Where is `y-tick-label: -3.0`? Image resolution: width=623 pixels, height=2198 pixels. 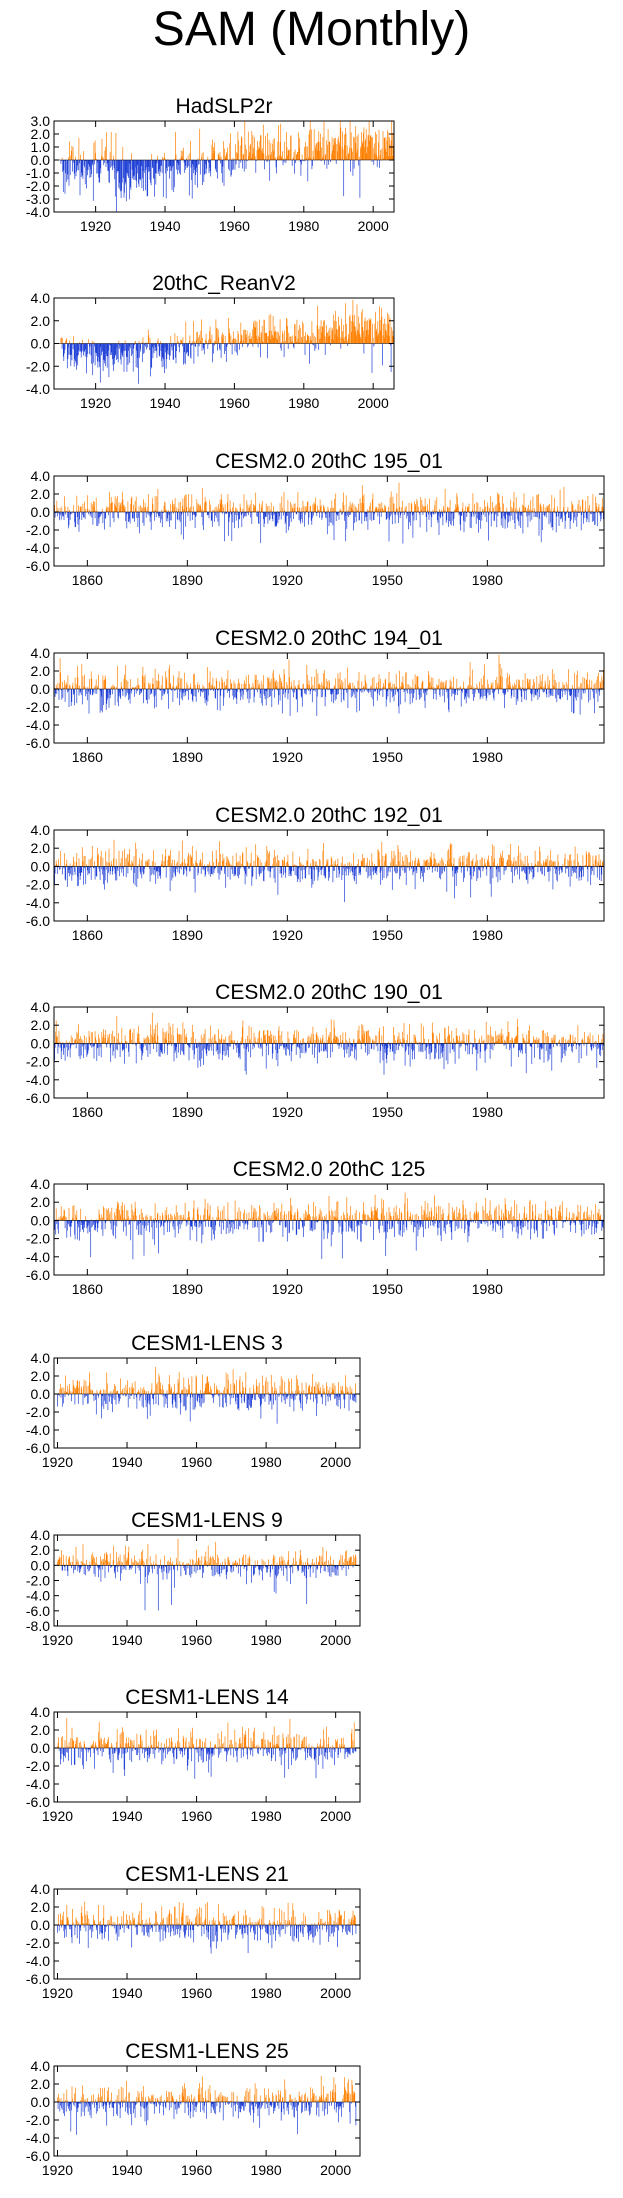 y-tick-label: -3.0 is located at coordinates (38, 199).